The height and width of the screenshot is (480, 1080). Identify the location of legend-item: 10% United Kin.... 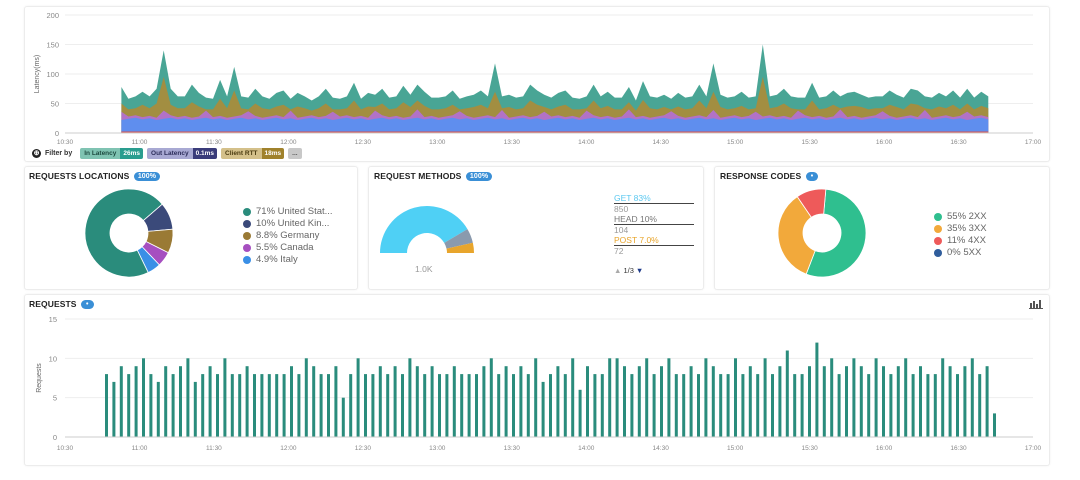
(288, 224).